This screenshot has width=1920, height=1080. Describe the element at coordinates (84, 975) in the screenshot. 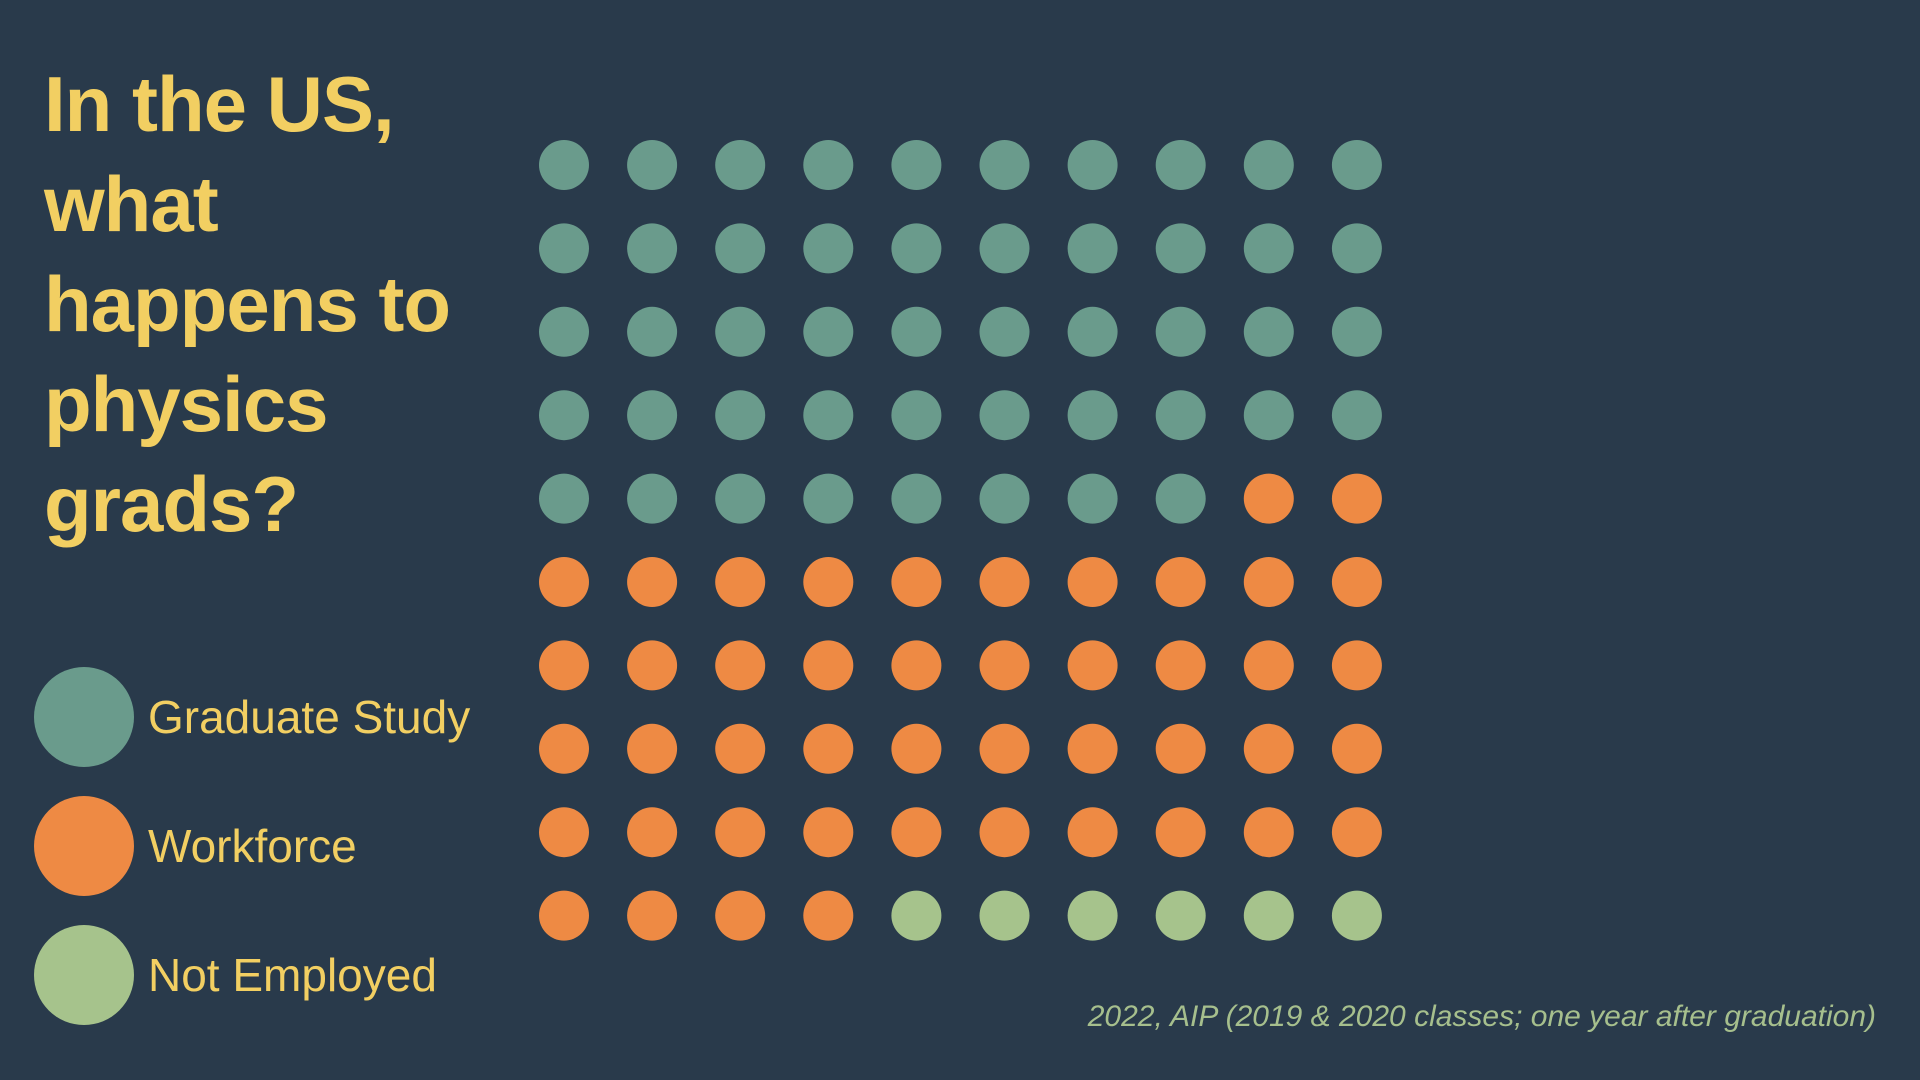

I see `legend-swatch-not-employed` at that location.